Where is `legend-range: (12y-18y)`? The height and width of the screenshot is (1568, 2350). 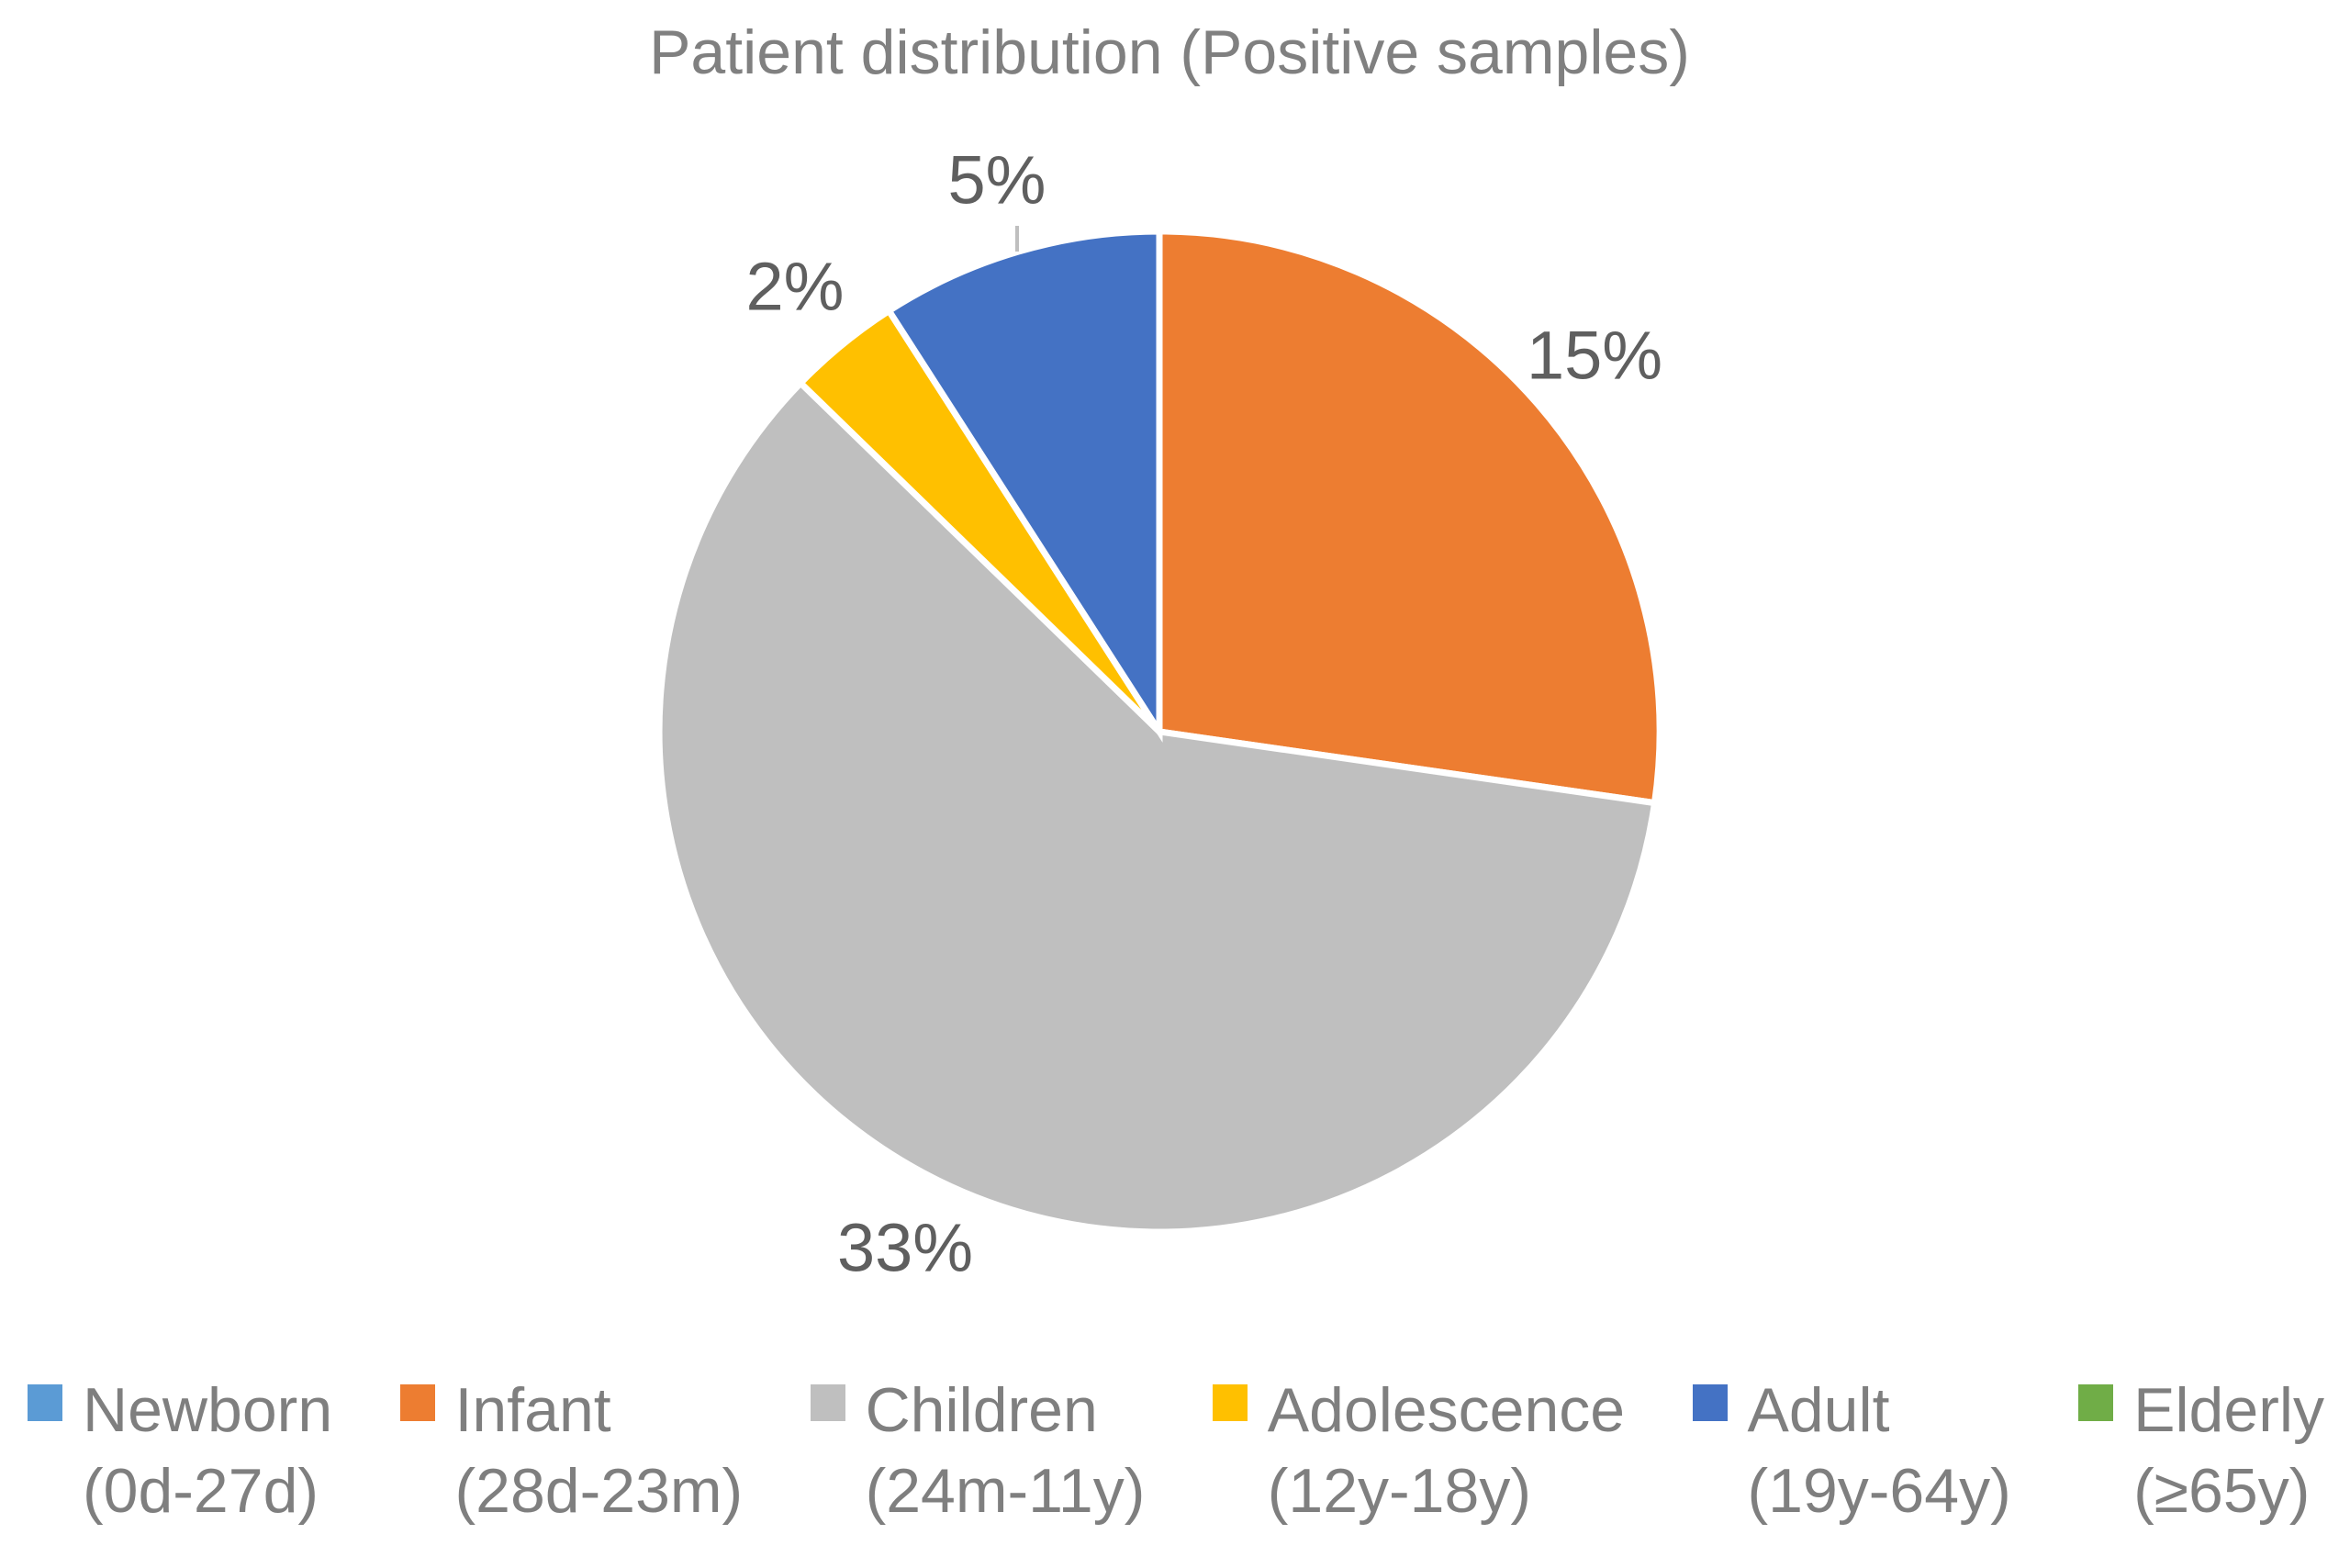 legend-range: (12y-18y) is located at coordinates (1399, 1491).